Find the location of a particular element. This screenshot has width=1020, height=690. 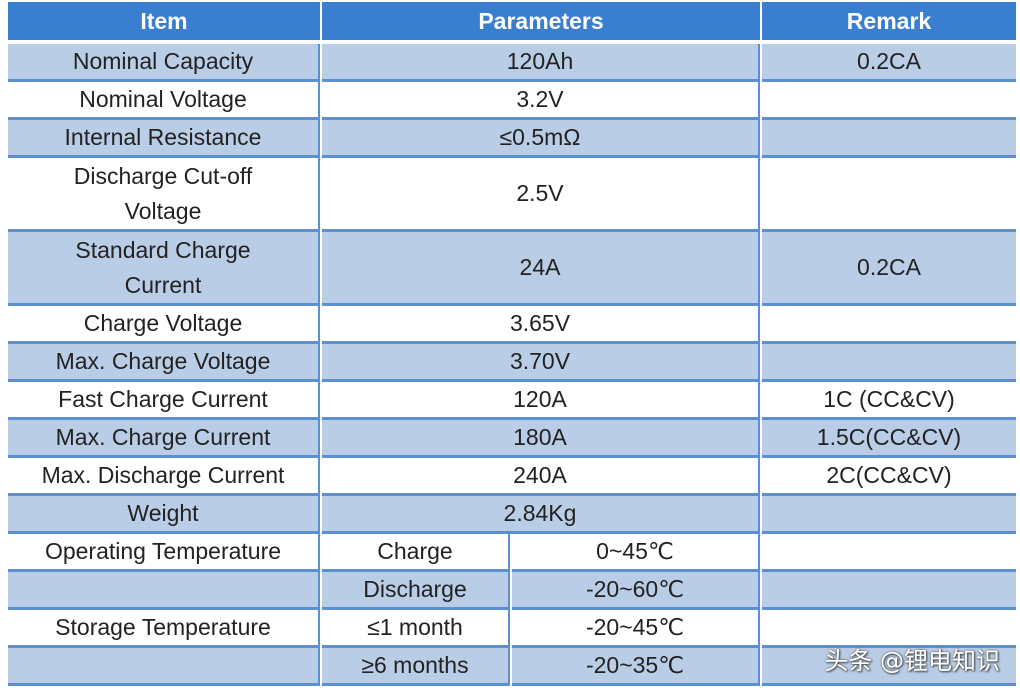

row-condition: Charge is located at coordinates (416, 553).